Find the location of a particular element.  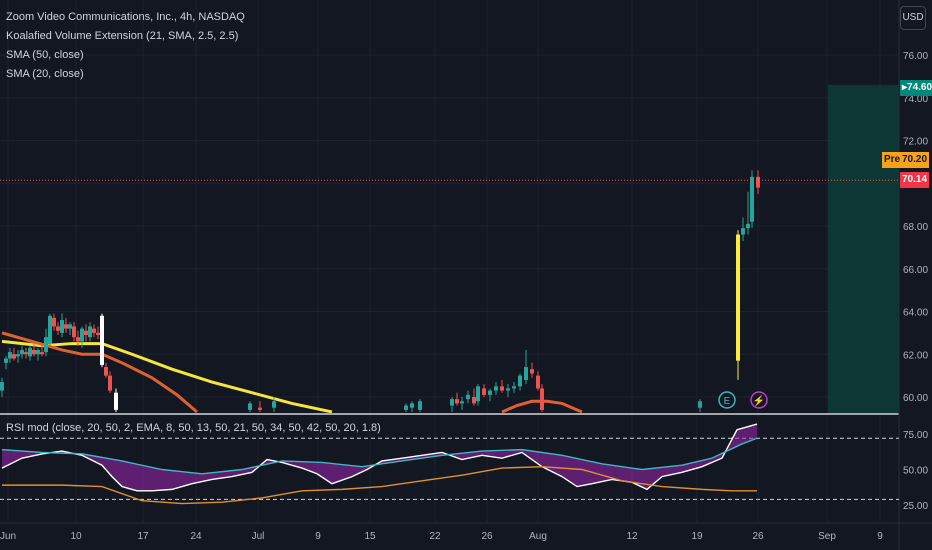

rsi-pane is located at coordinates (449, 464).